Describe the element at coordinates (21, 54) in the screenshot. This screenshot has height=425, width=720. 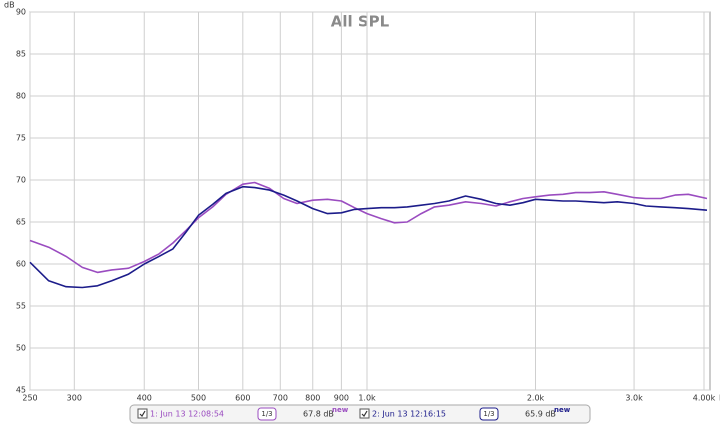
I see `y-tick-label: 85` at that location.